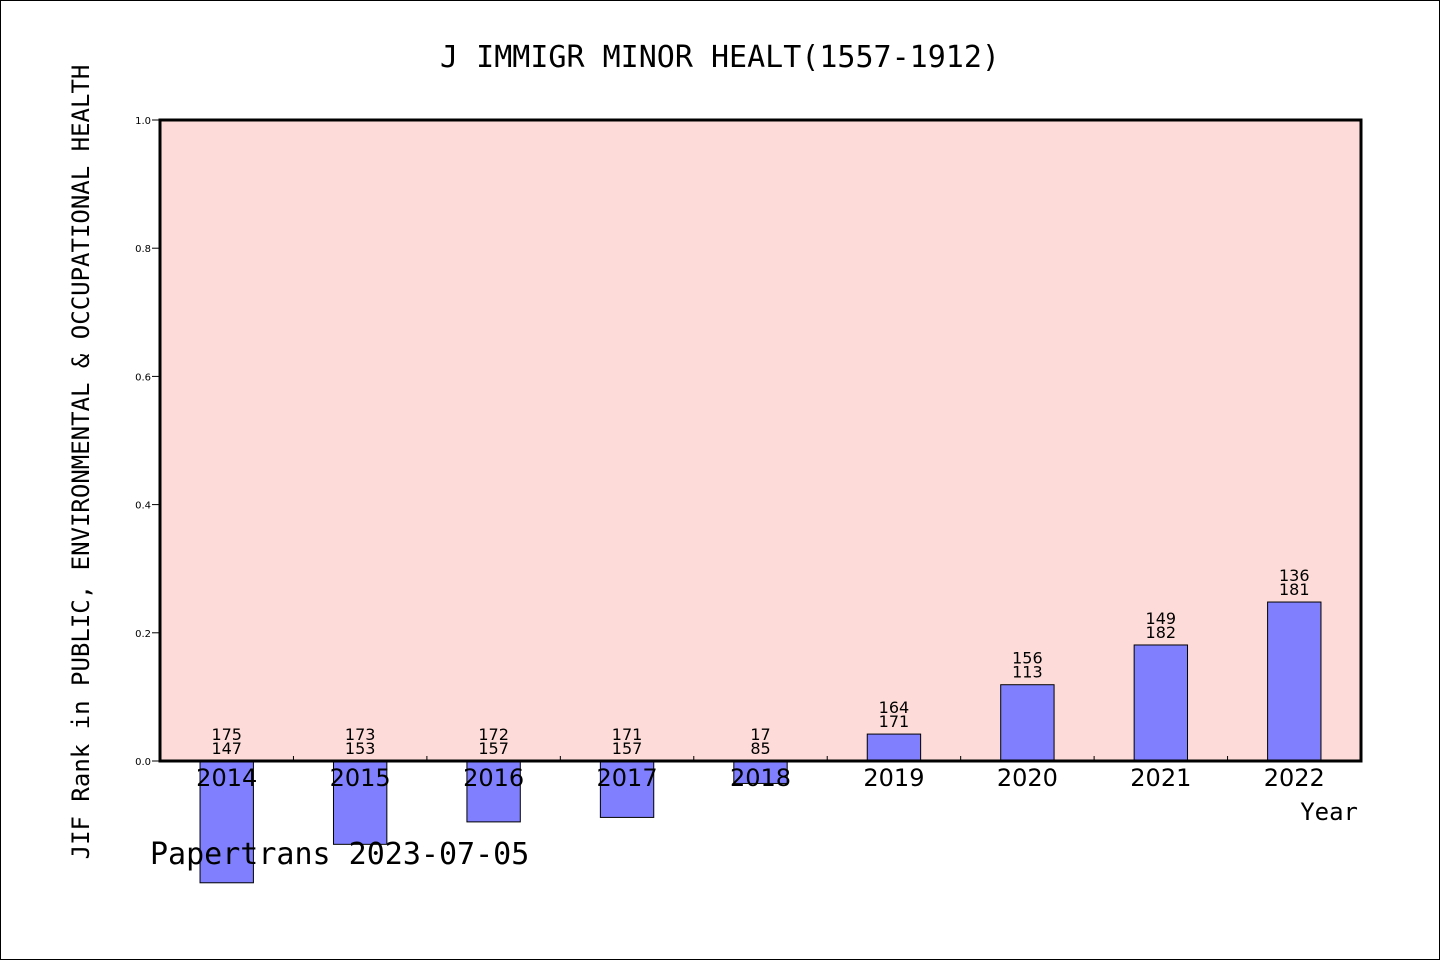  I want to click on y-tick-label: 0.8, so click(143, 249).